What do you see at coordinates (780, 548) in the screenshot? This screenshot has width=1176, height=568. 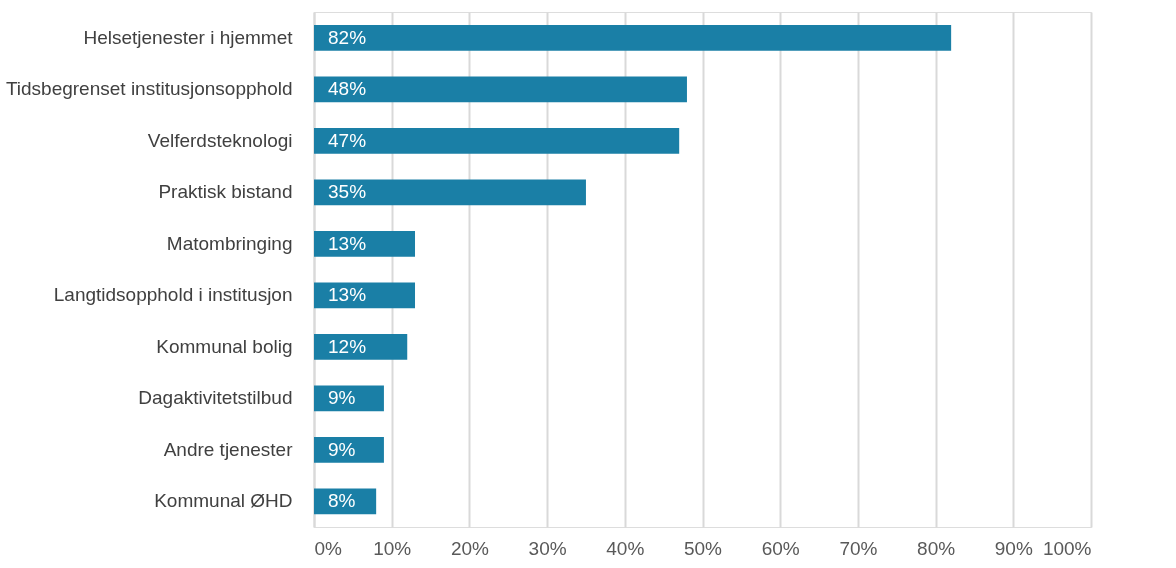 I see `x-tick-label: 60%` at bounding box center [780, 548].